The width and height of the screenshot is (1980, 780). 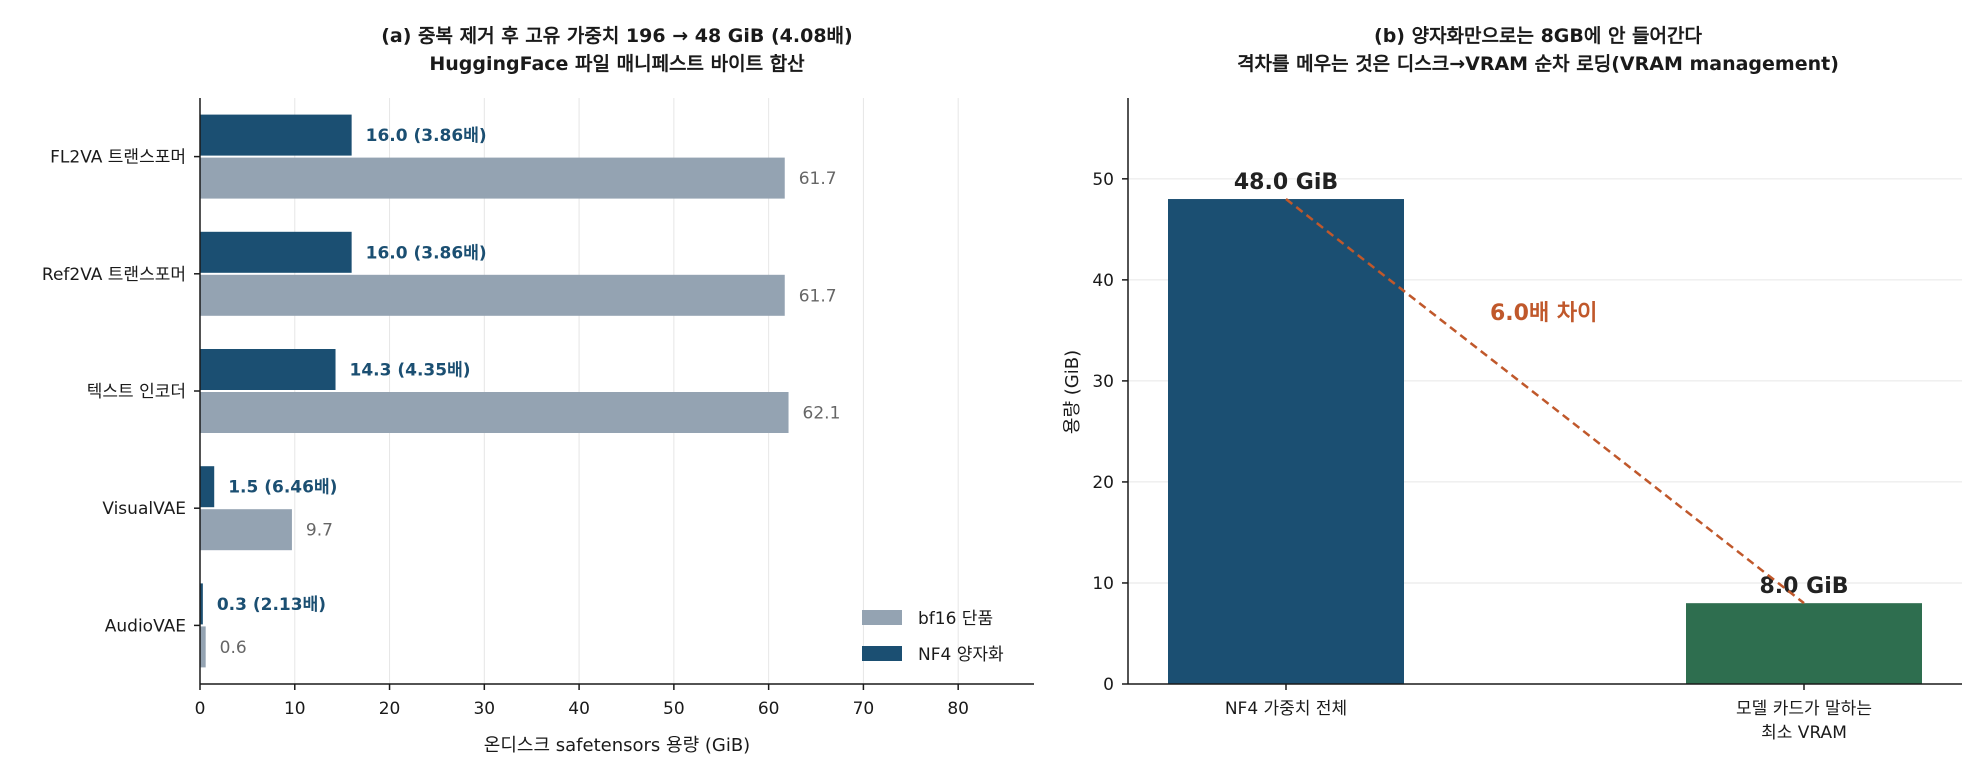 What do you see at coordinates (319, 531) in the screenshot?
I see `data-label-bf16: 9.7` at bounding box center [319, 531].